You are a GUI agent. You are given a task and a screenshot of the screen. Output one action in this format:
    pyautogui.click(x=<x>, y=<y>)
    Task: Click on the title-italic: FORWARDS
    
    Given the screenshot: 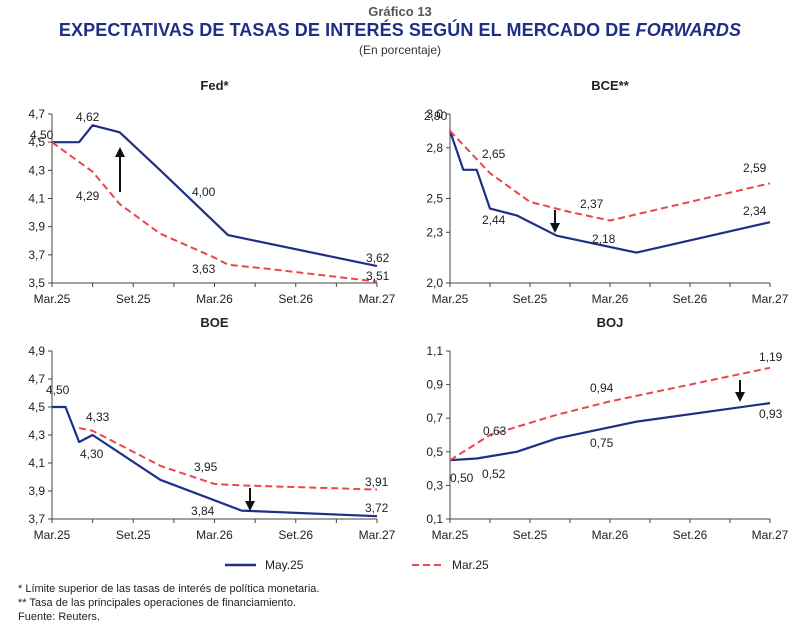 What is the action you would take?
    pyautogui.click(x=688, y=30)
    